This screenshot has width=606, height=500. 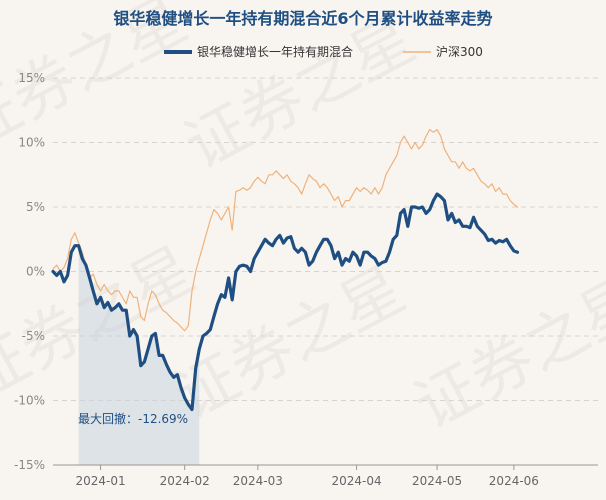 What do you see at coordinates (100, 481) in the screenshot?
I see `x-tick-label: 2024-01` at bounding box center [100, 481].